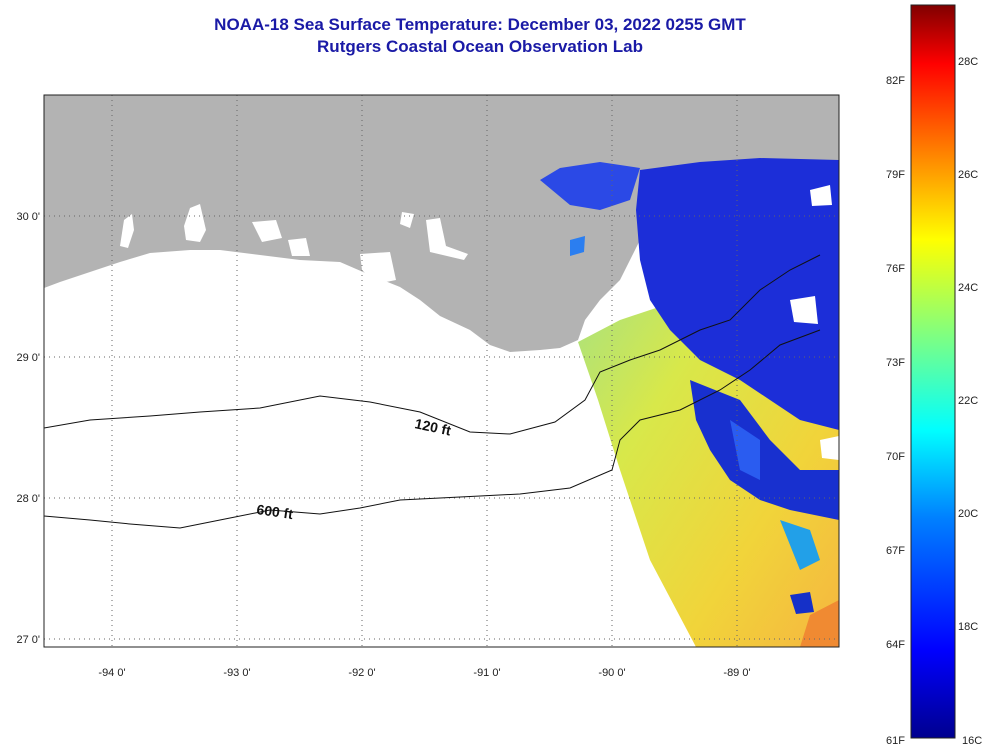 This screenshot has width=992, height=754. I want to click on colorbar-f-label: 76F, so click(895, 269).